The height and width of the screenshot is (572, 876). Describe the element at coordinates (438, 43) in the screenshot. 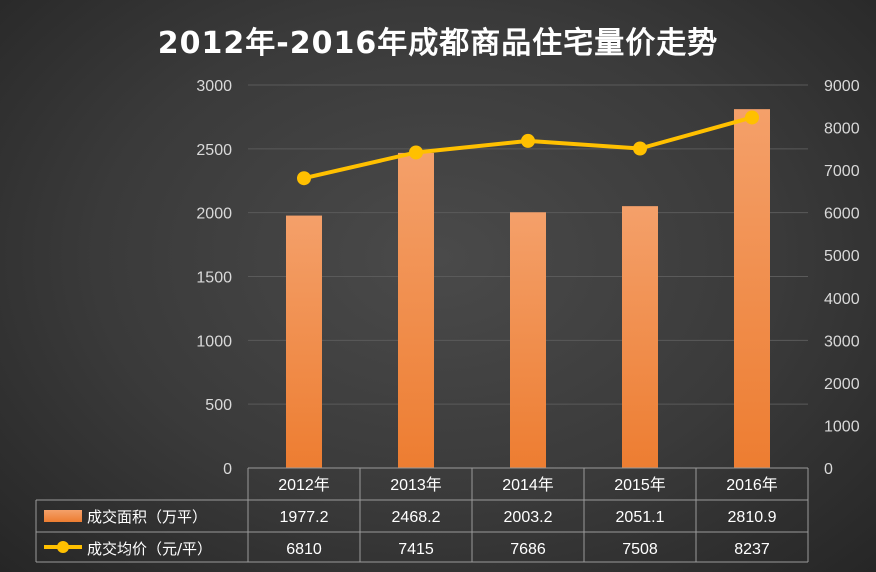

I see `chart-title: 2012年-2016年成都商品住宅量价走势` at that location.